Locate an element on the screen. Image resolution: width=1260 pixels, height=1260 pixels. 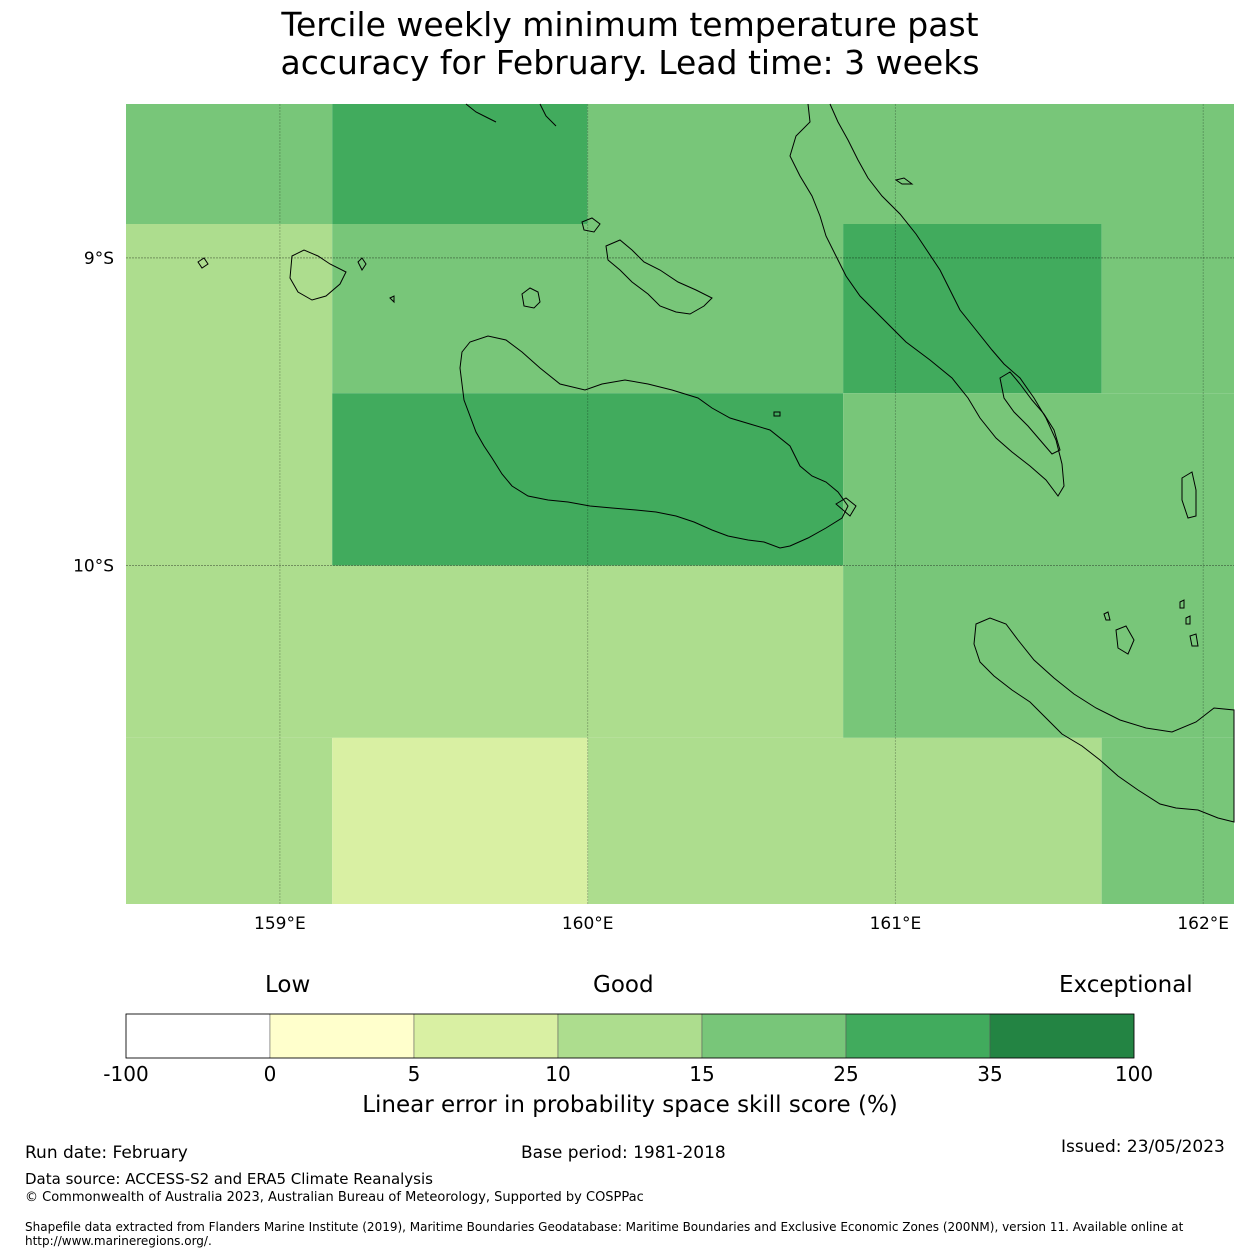
colorbar-exceptional-label: Exceptional is located at coordinates (1126, 985).